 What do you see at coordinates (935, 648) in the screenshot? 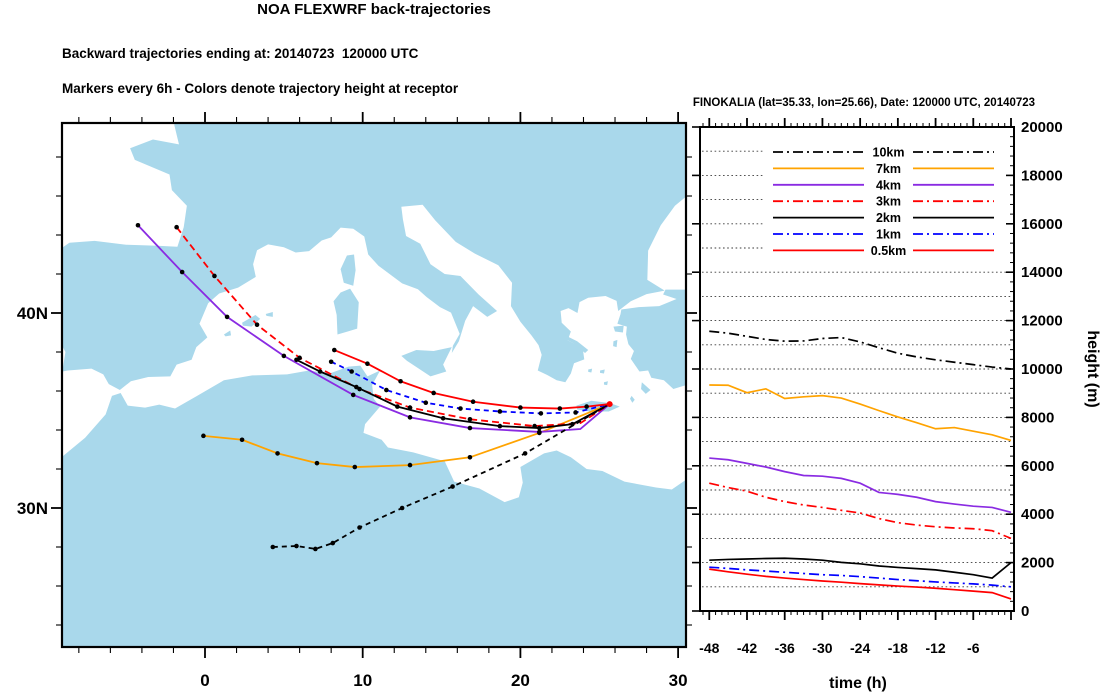
I see `time-tick-label: -12` at bounding box center [935, 648].